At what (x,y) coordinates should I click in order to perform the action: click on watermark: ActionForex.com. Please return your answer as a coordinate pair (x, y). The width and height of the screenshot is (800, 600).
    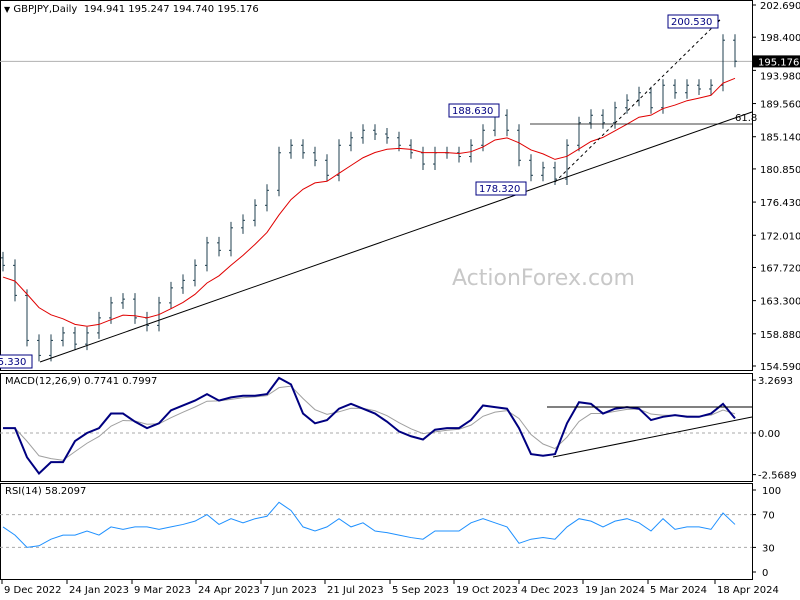
    Looking at the image, I should click on (543, 278).